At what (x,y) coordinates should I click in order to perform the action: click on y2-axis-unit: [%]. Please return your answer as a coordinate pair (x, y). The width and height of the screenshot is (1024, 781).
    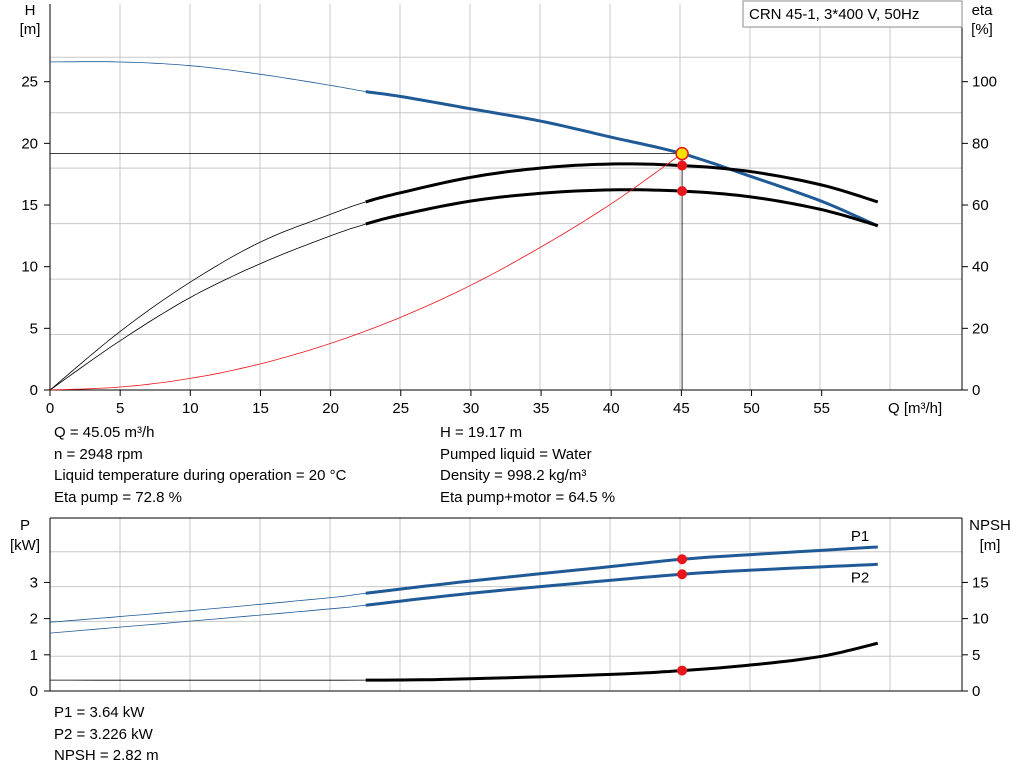
    Looking at the image, I should click on (982, 29).